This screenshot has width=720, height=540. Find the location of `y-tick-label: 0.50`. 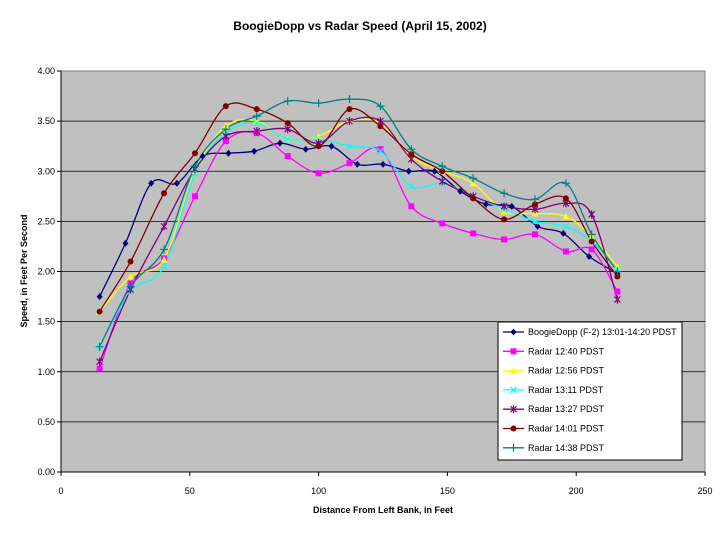

y-tick-label: 0.50 is located at coordinates (46, 422).